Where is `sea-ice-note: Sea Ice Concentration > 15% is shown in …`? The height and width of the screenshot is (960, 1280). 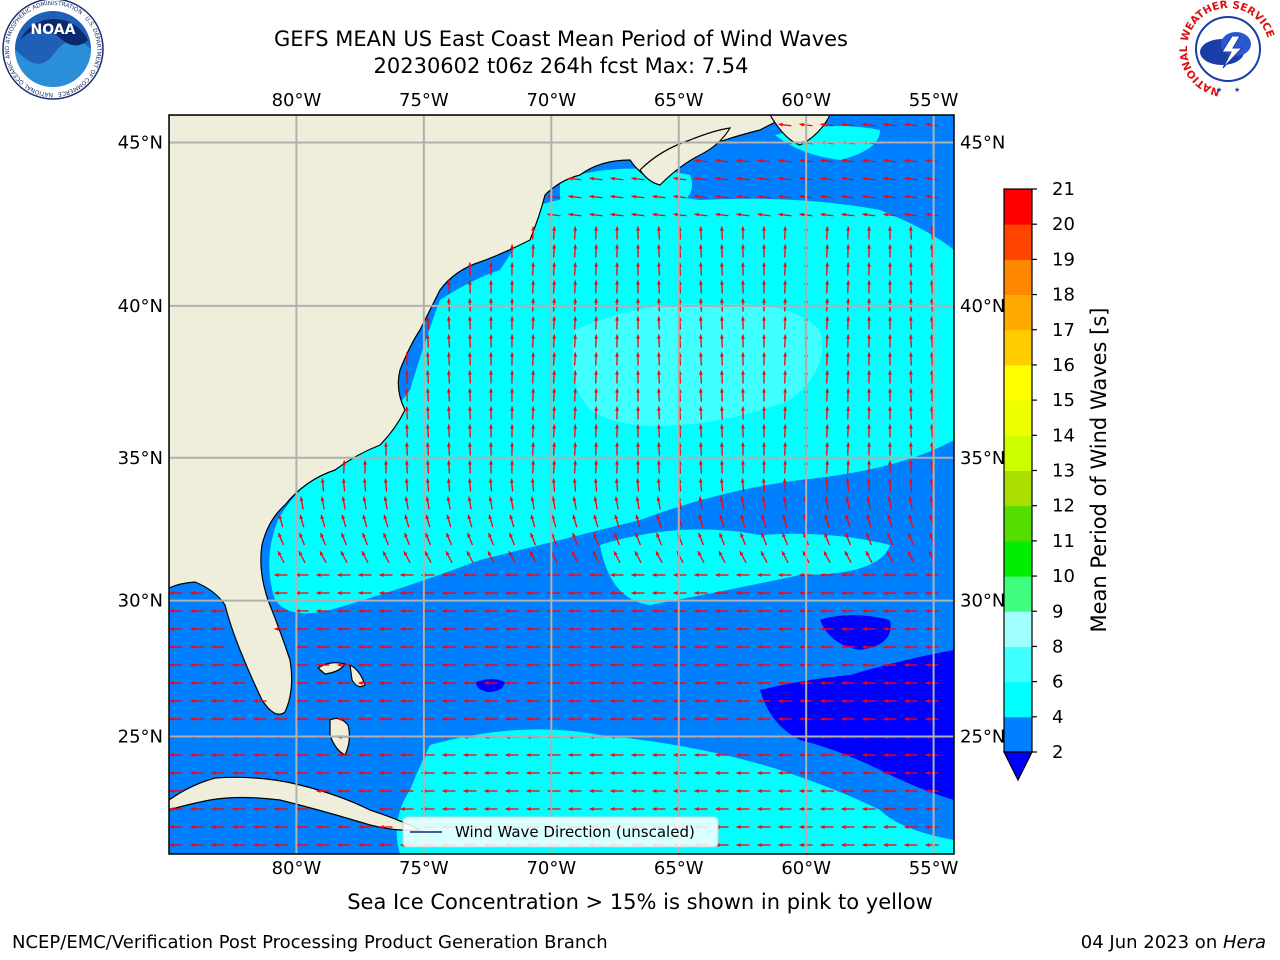 sea-ice-note: Sea Ice Concentration > 15% is shown in … is located at coordinates (640, 902).